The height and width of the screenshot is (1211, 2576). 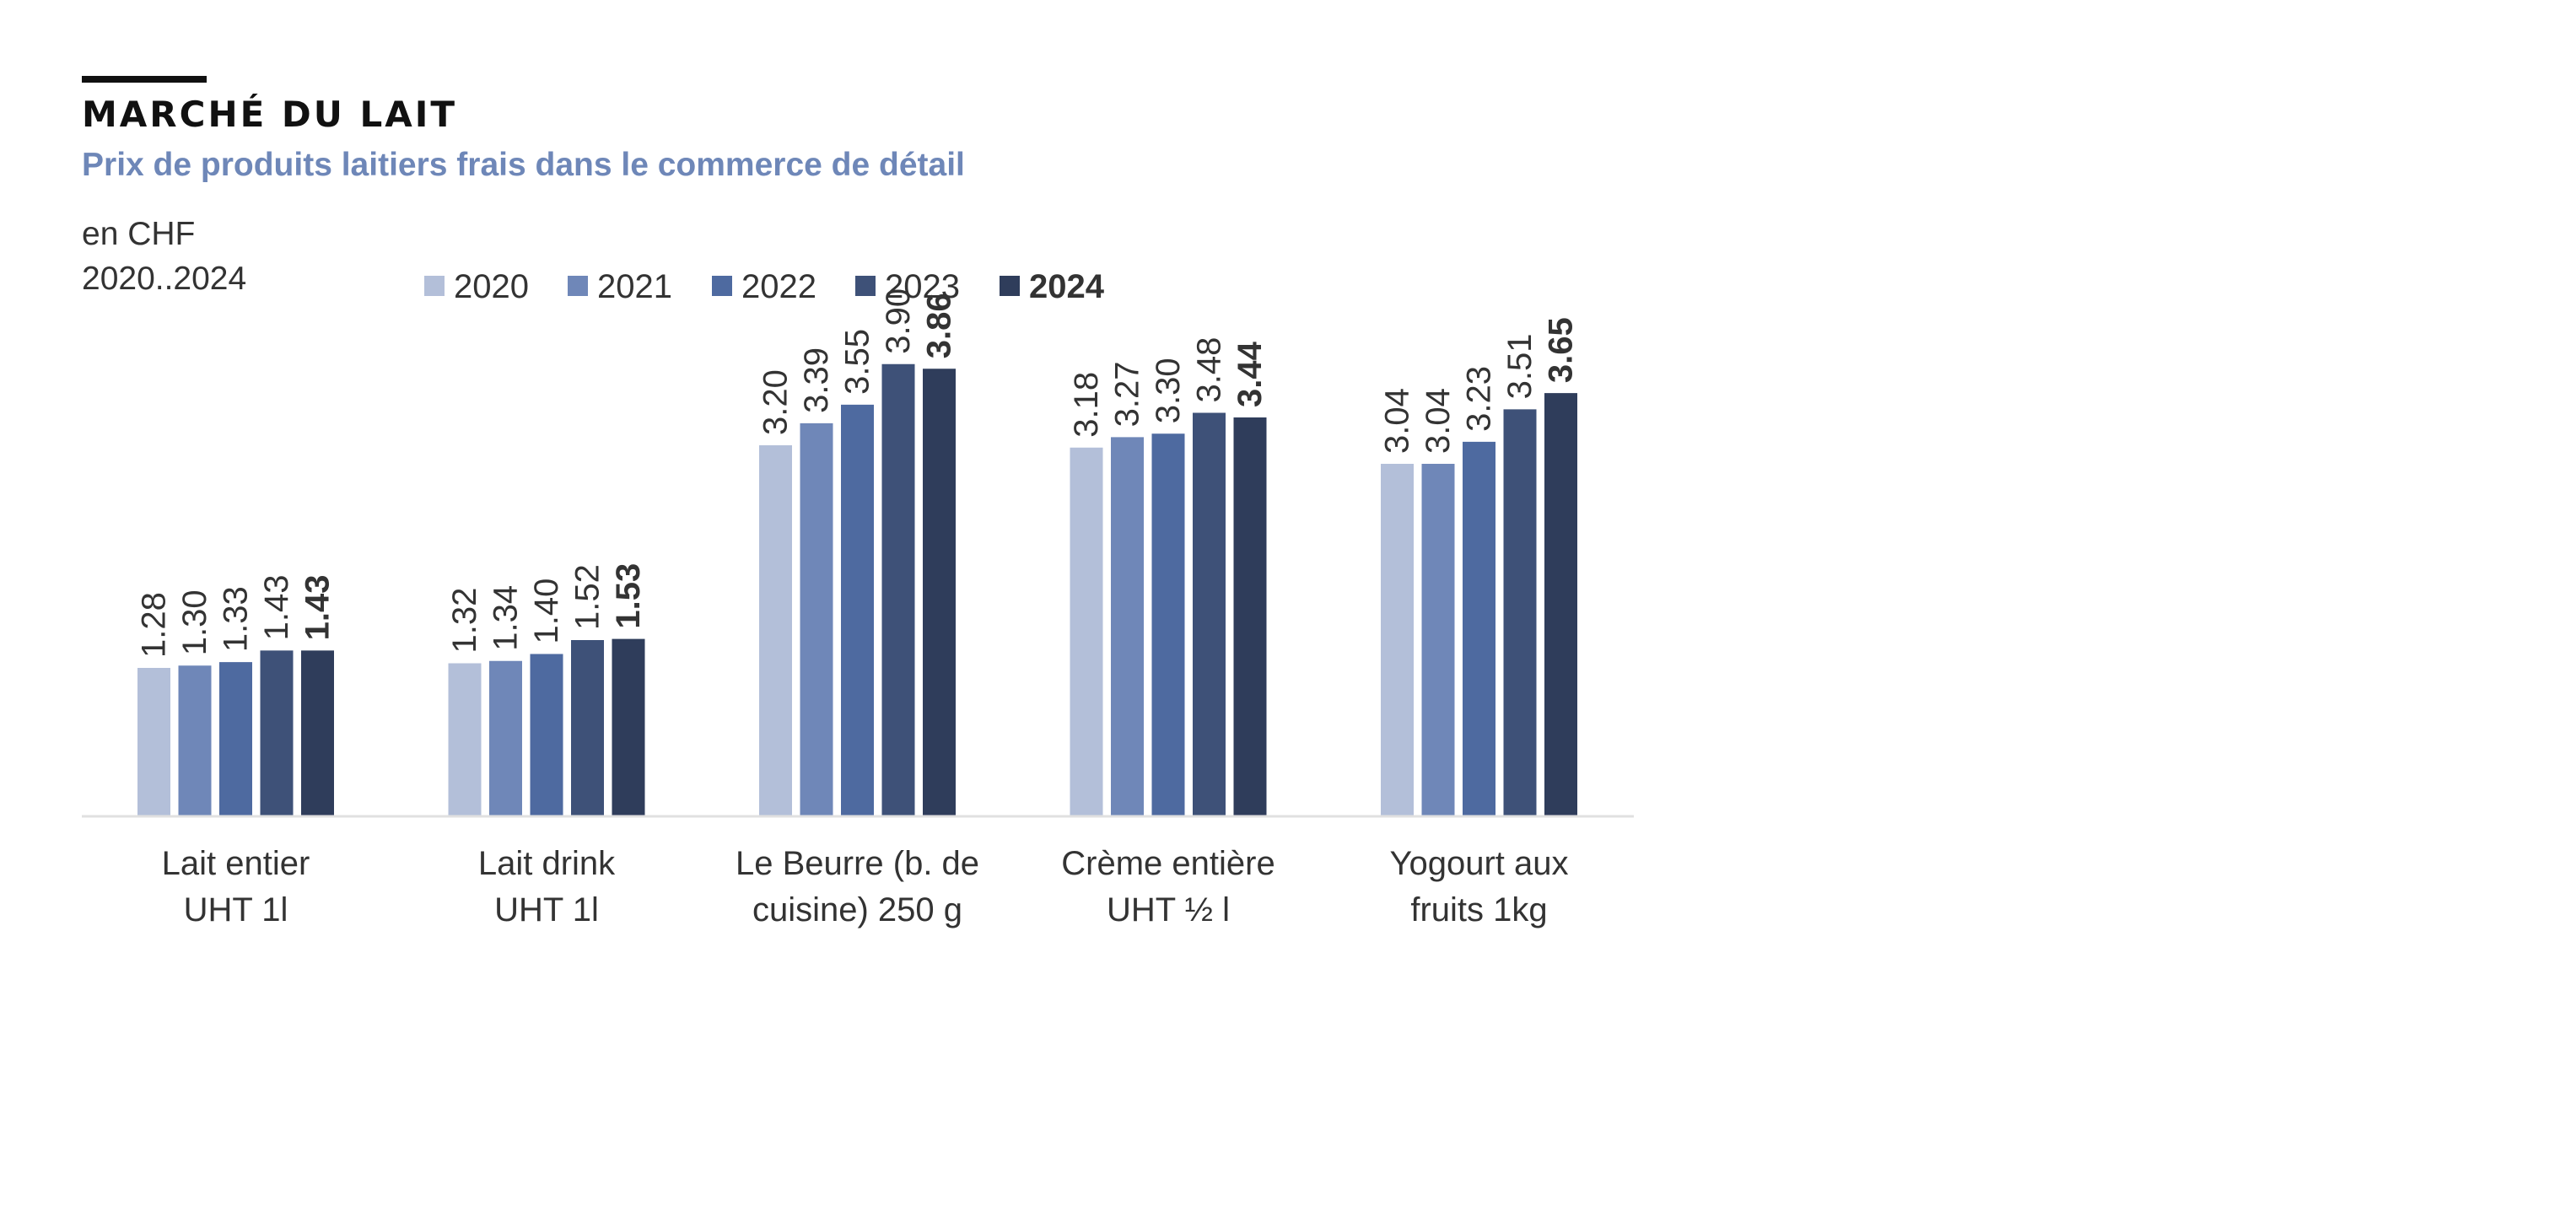 I want to click on bar-1-2020, so click(x=465, y=740).